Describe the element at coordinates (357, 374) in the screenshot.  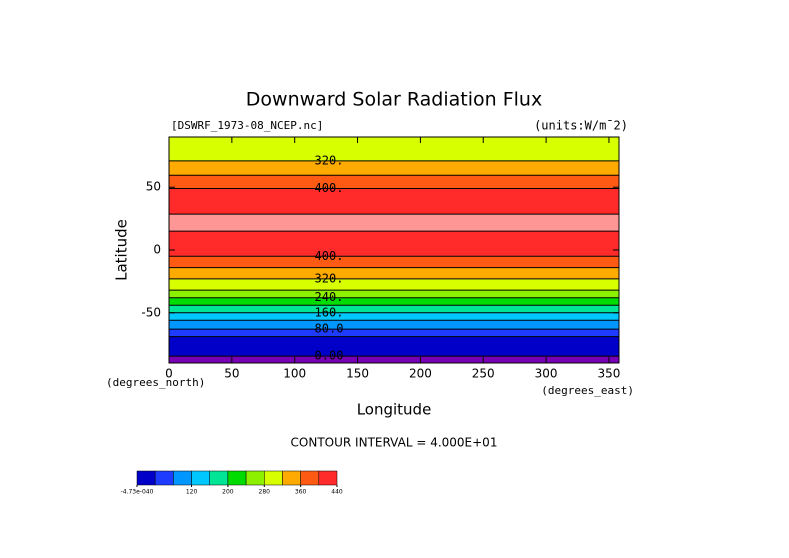
I see `x-tick-label: 150` at that location.